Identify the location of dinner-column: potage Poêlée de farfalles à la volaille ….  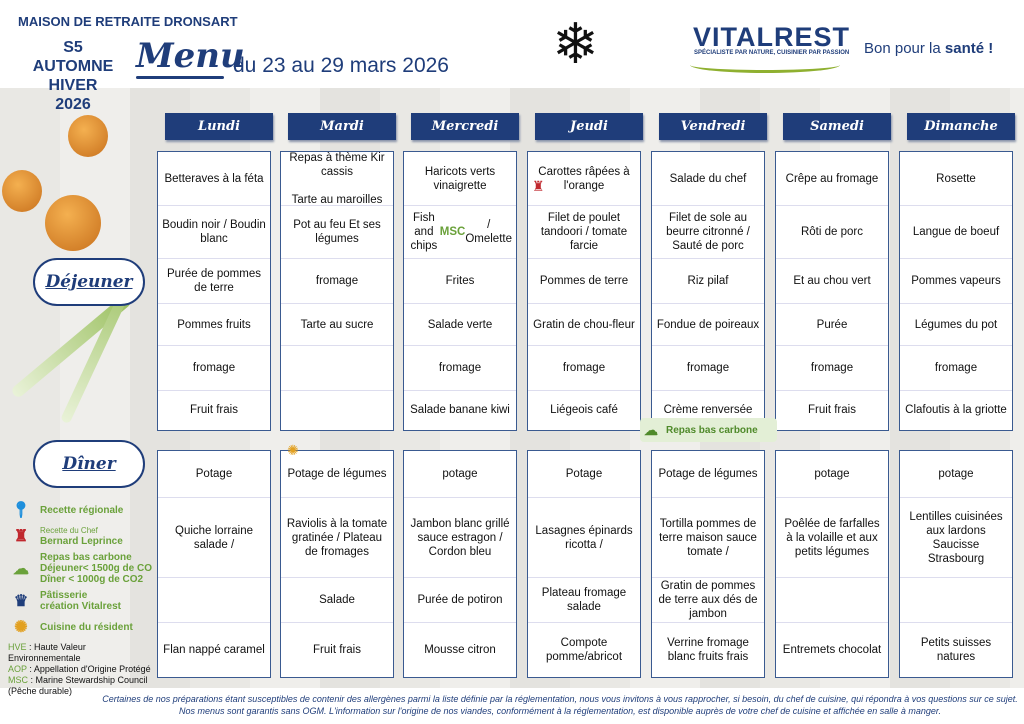
(832, 564).